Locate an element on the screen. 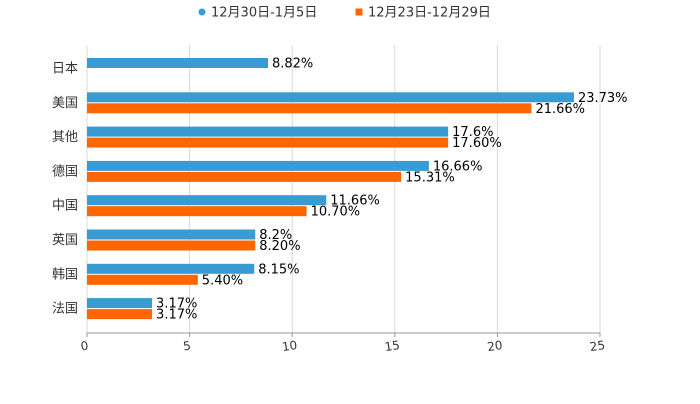 This screenshot has width=700, height=404. category-label: 英国 is located at coordinates (65, 240).